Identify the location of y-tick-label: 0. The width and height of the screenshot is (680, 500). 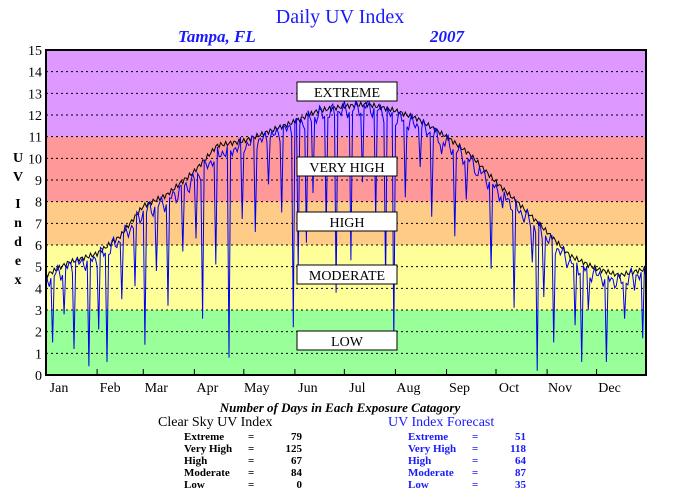
(38, 376).